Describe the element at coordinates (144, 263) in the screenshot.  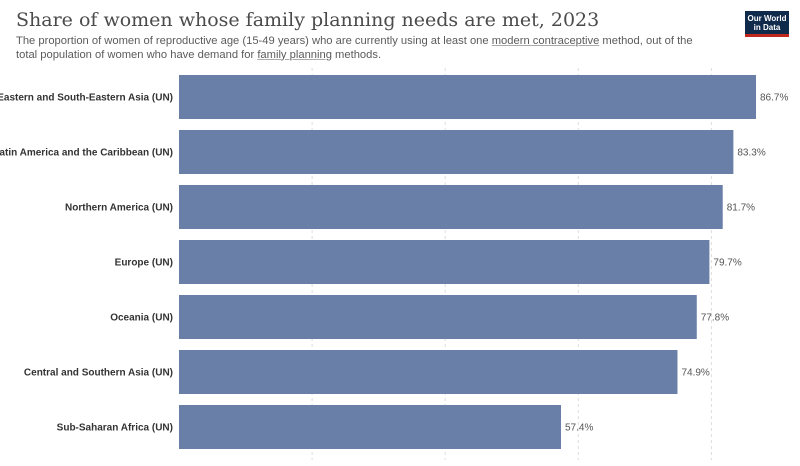
I see `category-label-3: Europe (UN)` at that location.